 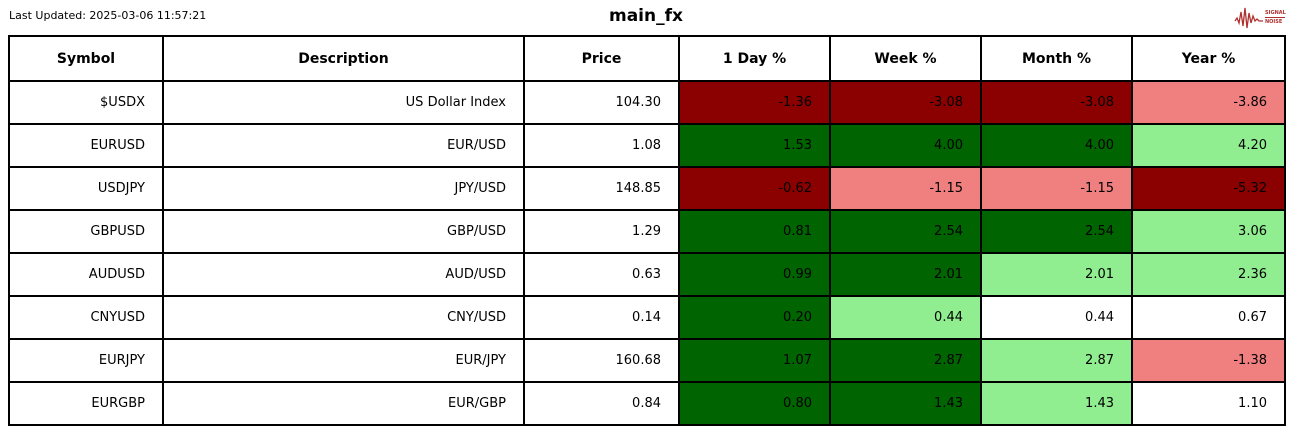 I want to click on month-change-cell: 2.87, so click(x=1056, y=360).